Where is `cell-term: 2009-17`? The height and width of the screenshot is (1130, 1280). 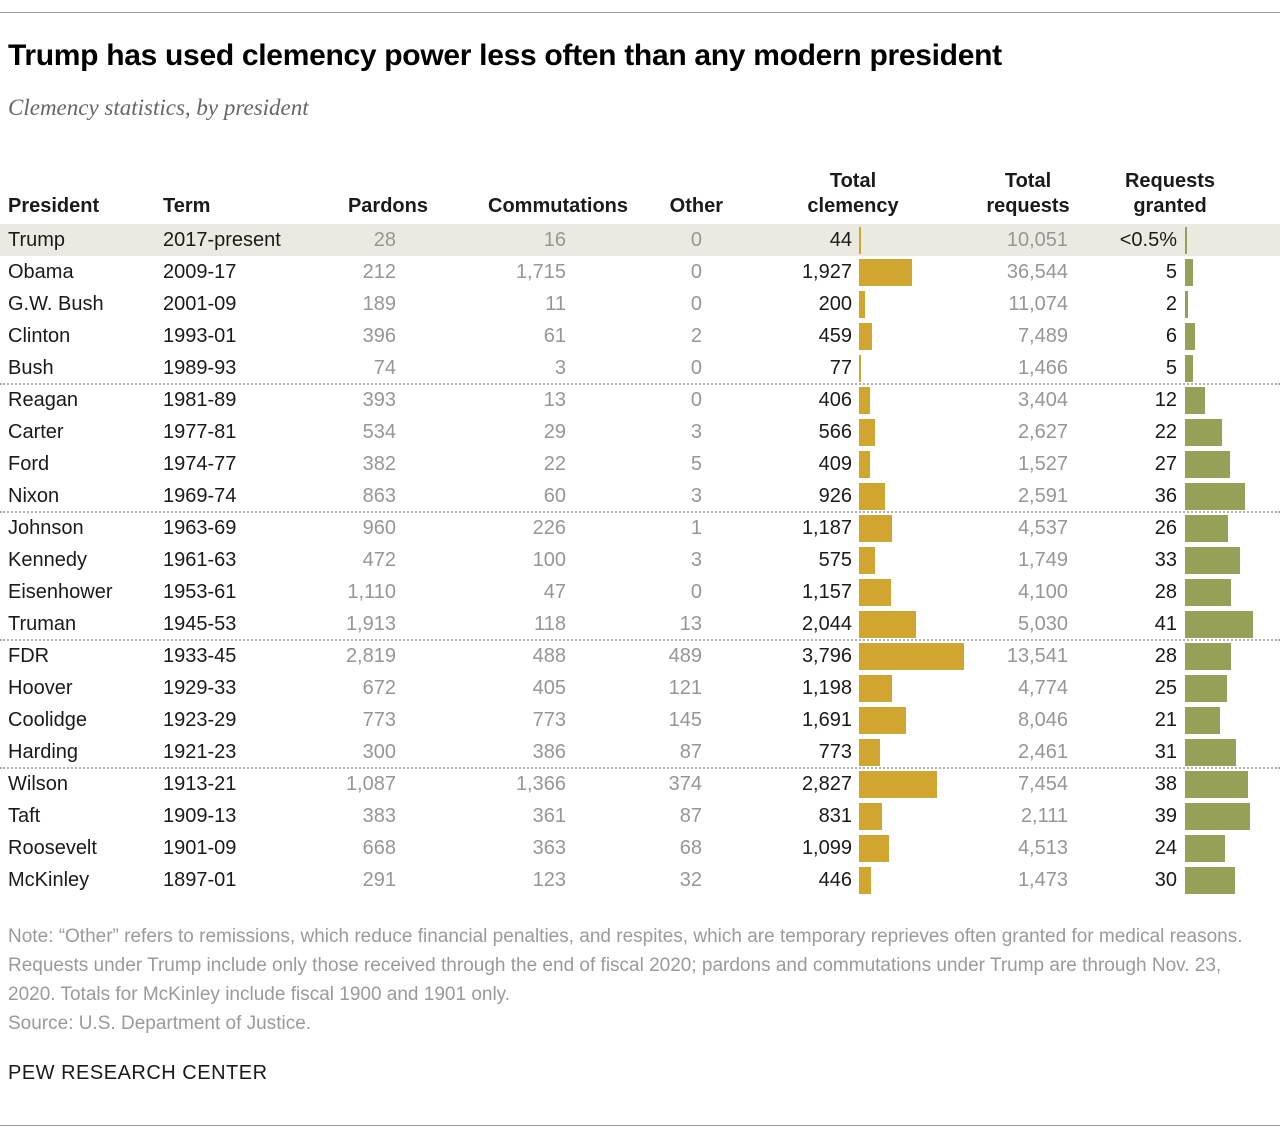
cell-term: 2009-17 is located at coordinates (200, 272).